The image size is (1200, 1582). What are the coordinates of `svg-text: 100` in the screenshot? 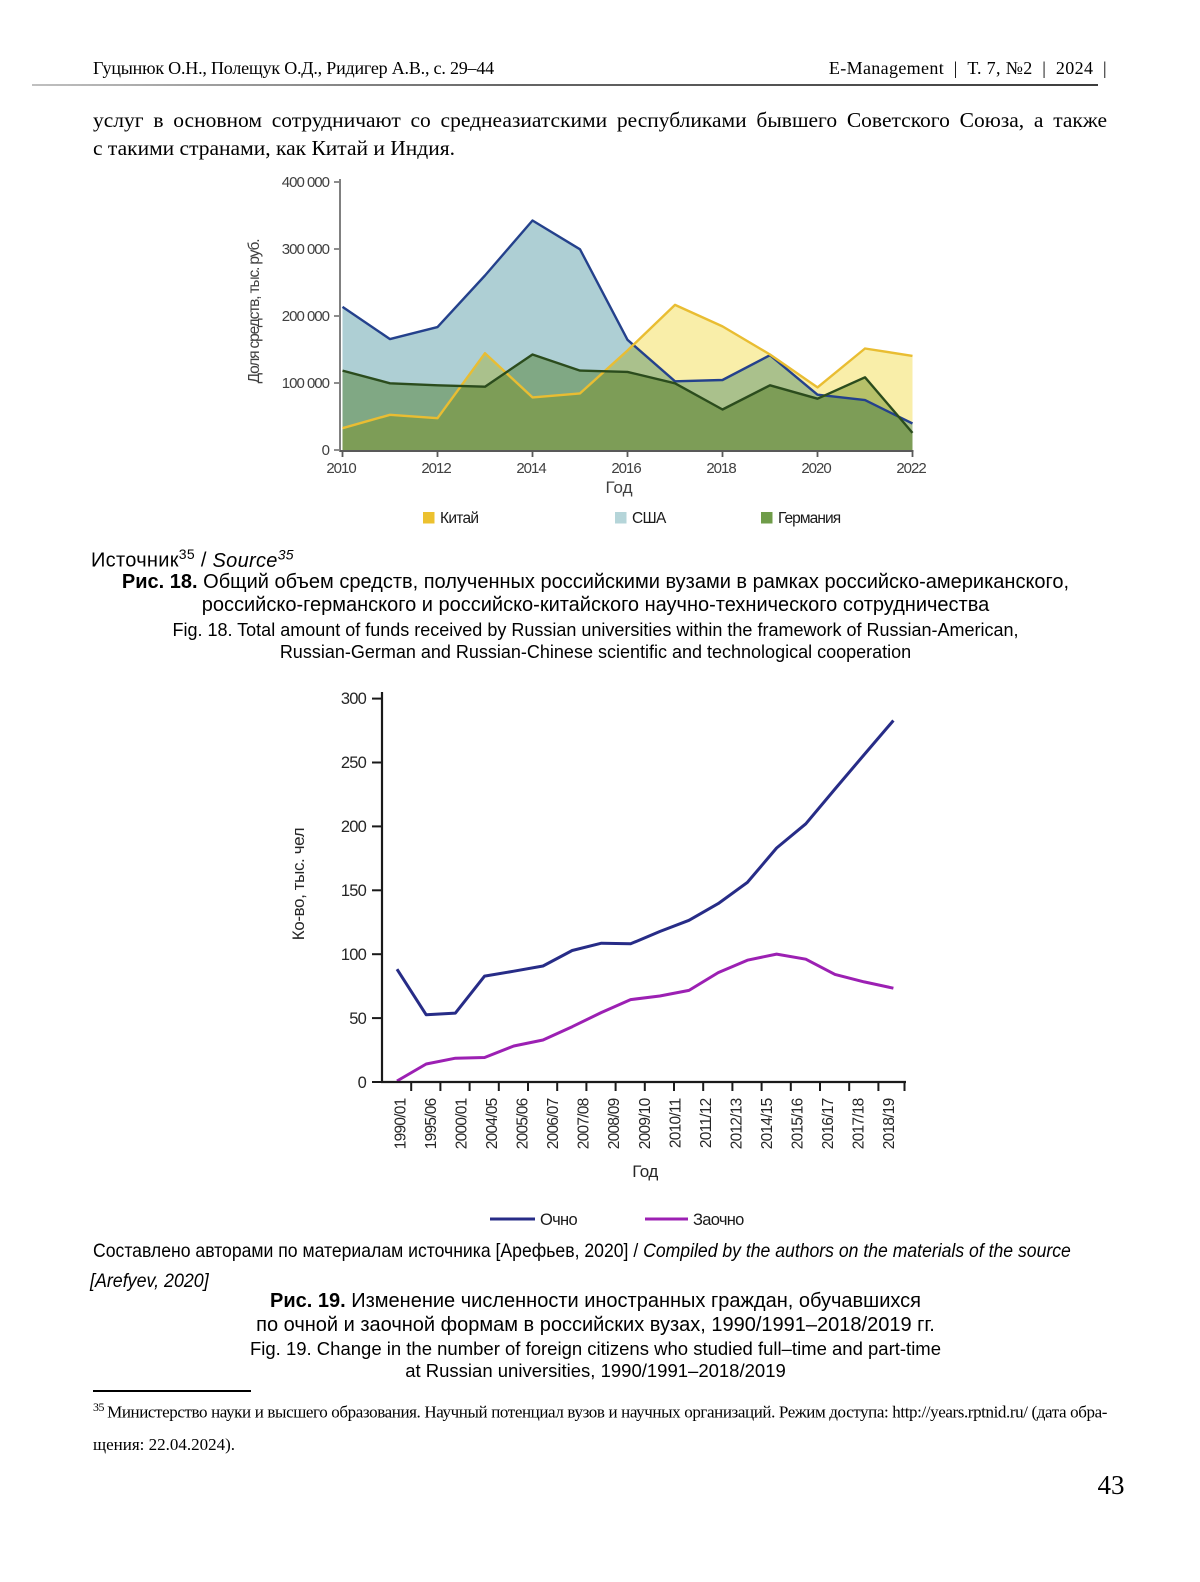 It's located at (354, 955).